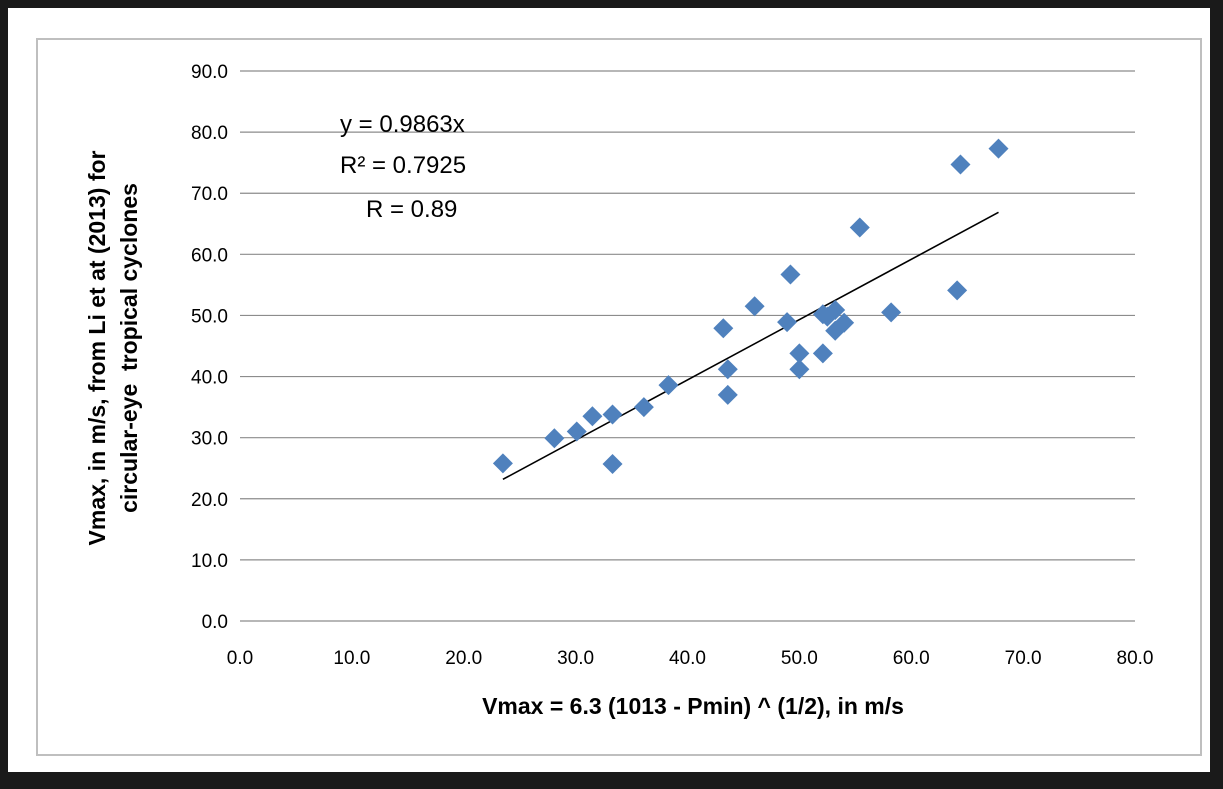  I want to click on x-tick-5: 50.0, so click(799, 658).